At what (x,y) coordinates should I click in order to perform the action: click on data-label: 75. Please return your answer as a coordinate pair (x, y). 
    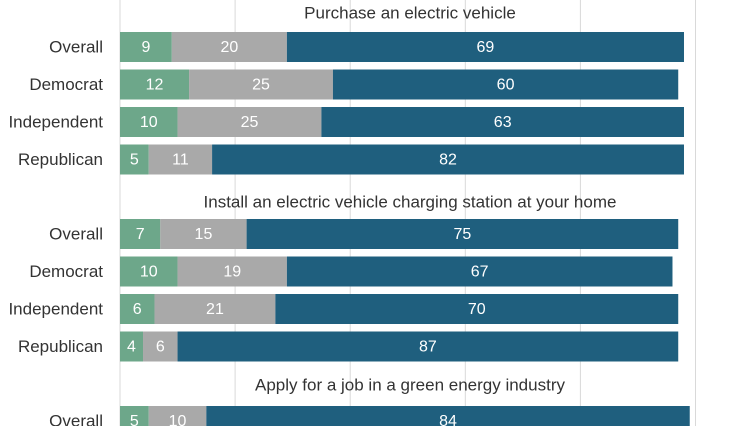
    Looking at the image, I should click on (463, 234).